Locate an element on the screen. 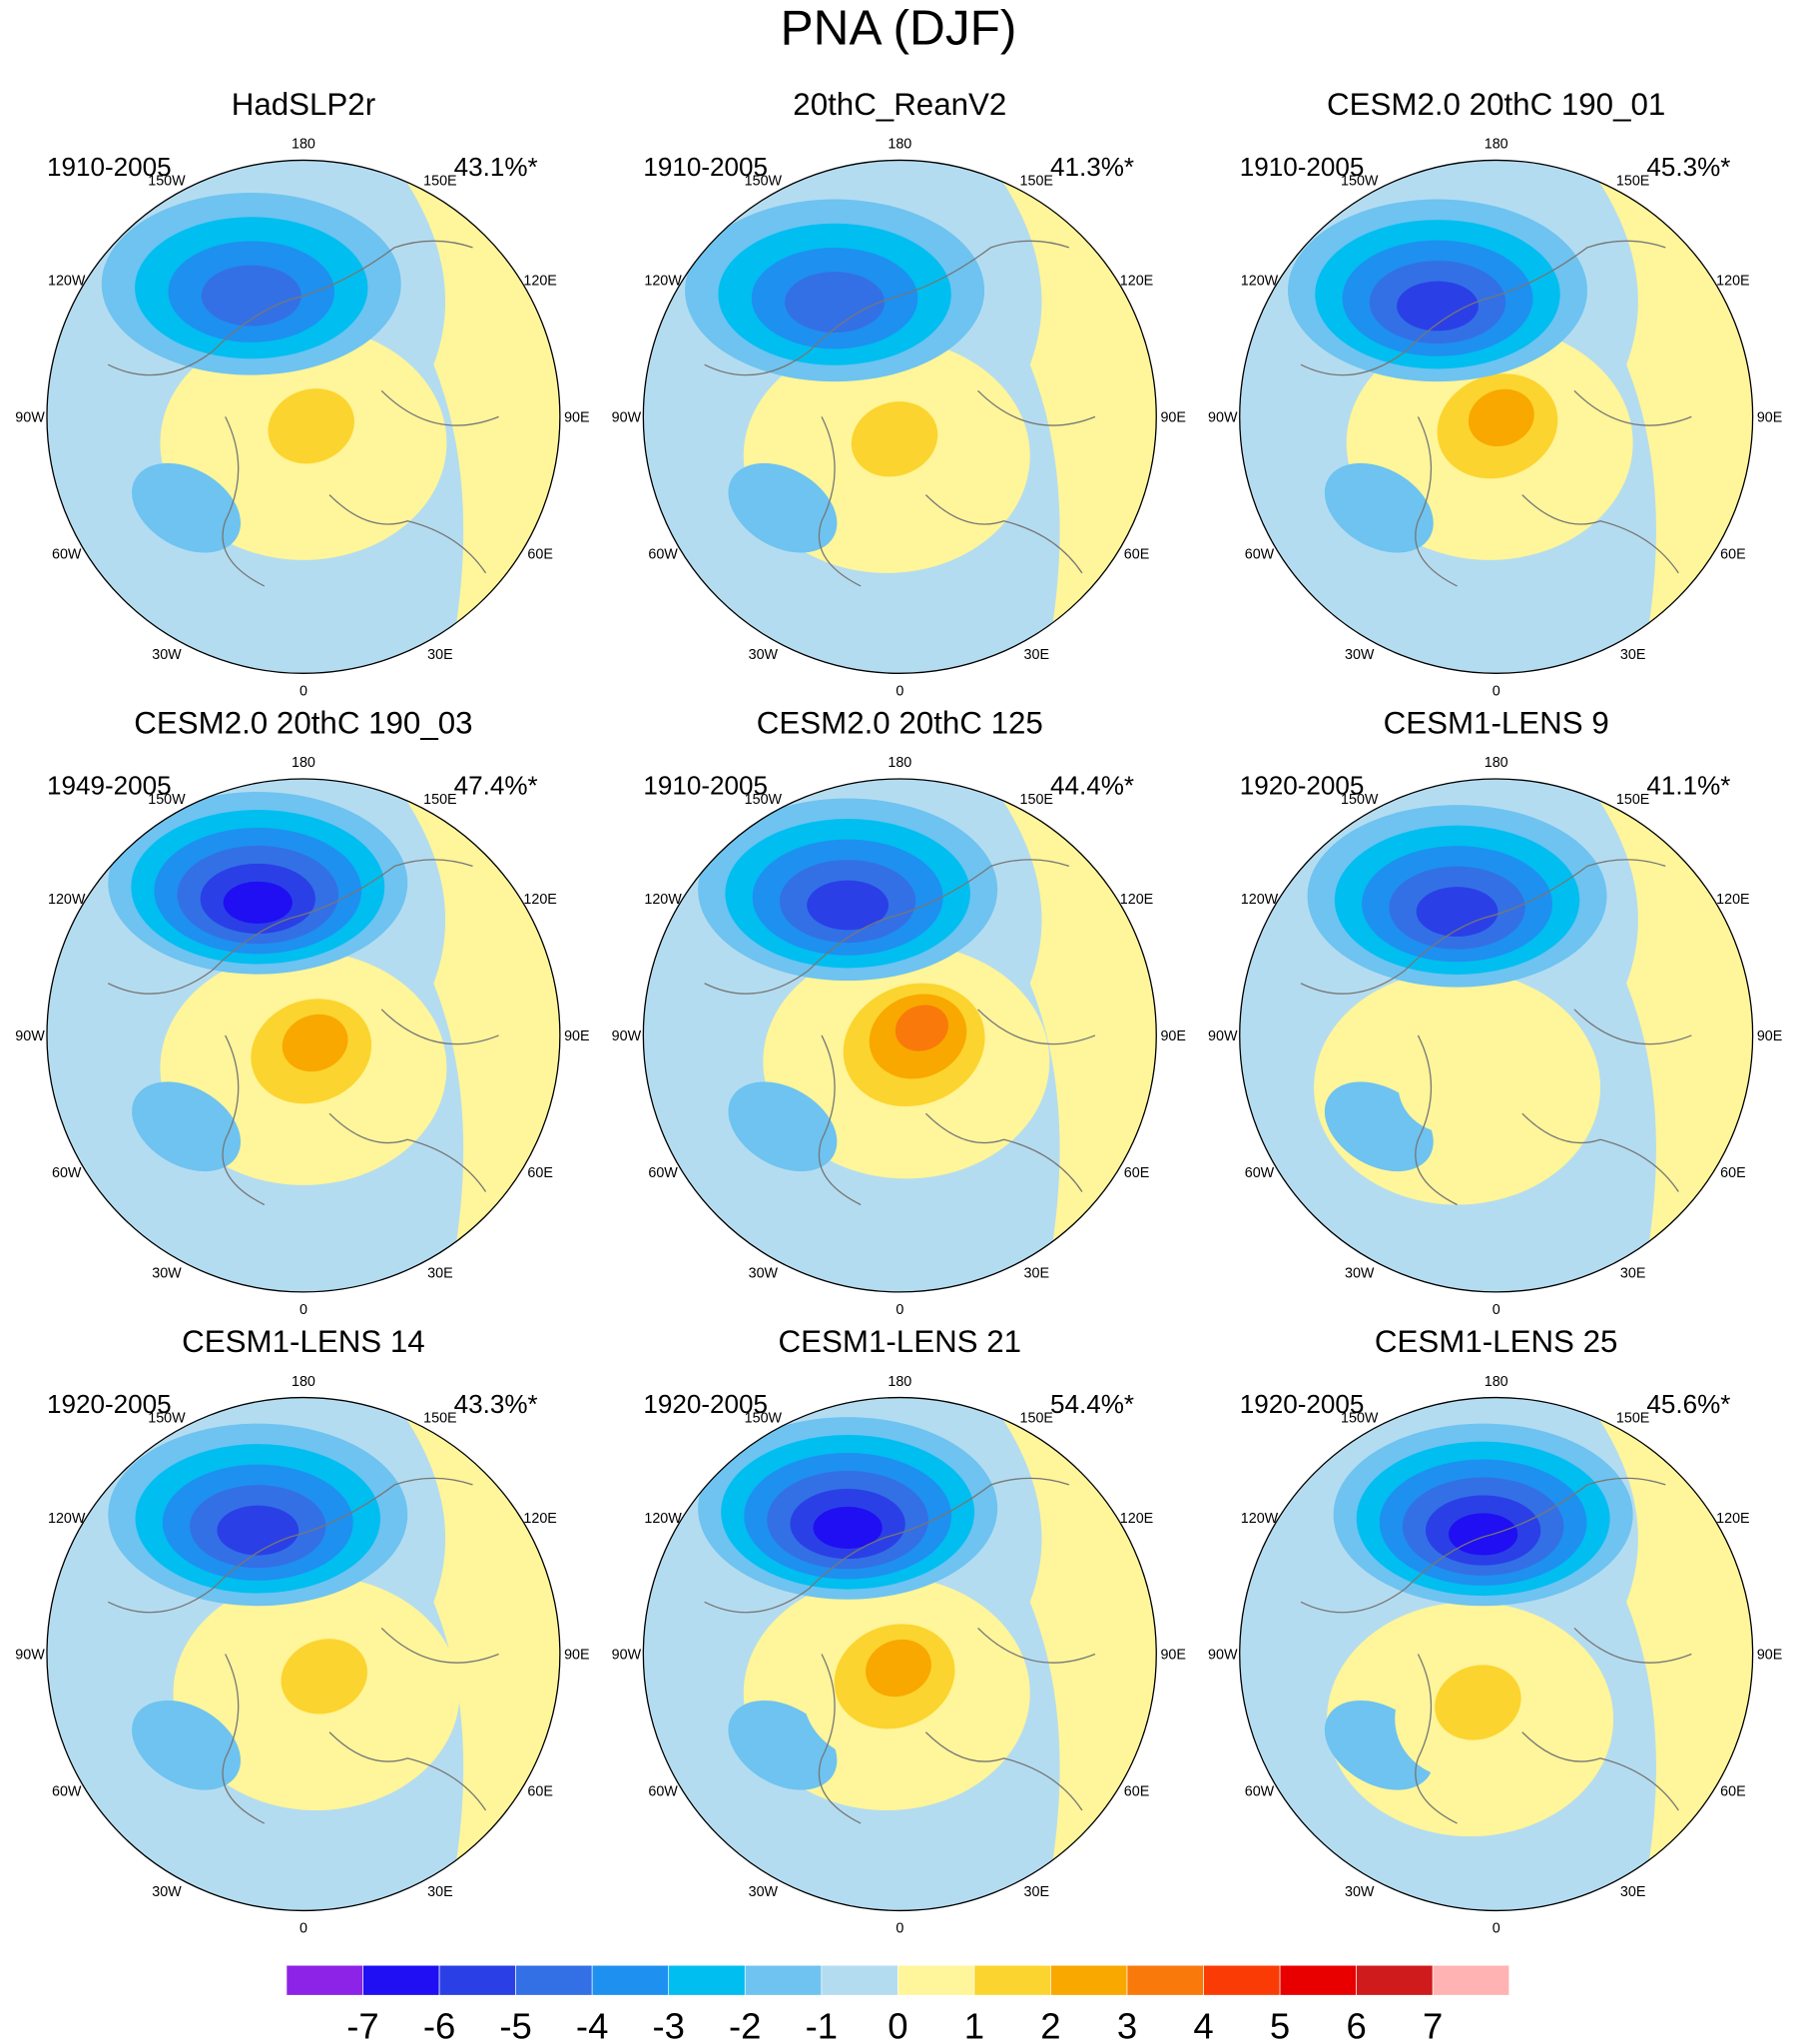 This screenshot has width=1797, height=2044. colorbar-label: 1 is located at coordinates (974, 2024).